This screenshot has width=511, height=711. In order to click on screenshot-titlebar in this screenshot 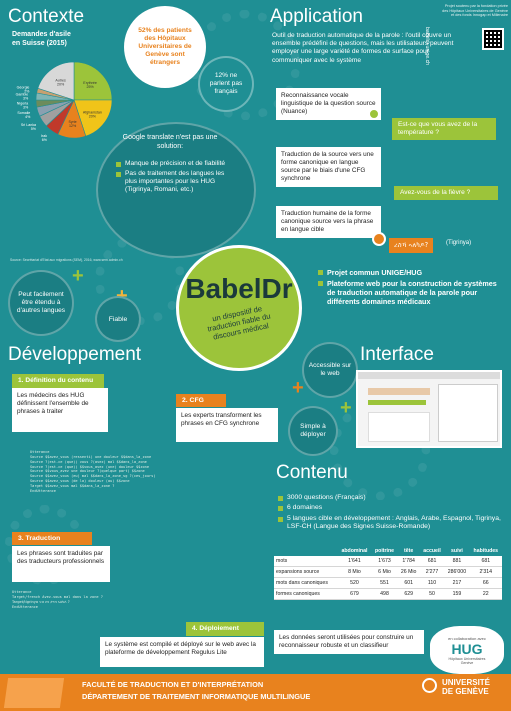, I will do `click(429, 375)`.